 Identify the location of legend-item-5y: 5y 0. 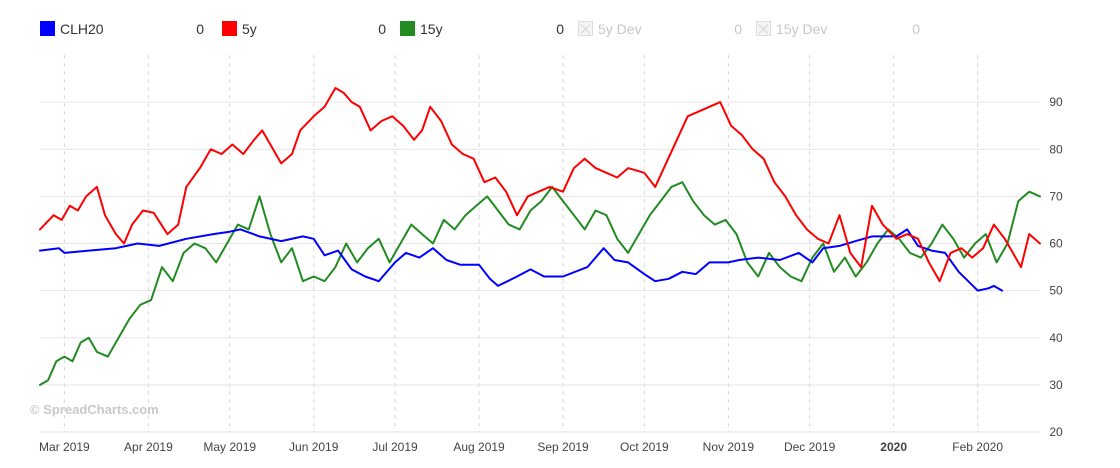
(304, 29).